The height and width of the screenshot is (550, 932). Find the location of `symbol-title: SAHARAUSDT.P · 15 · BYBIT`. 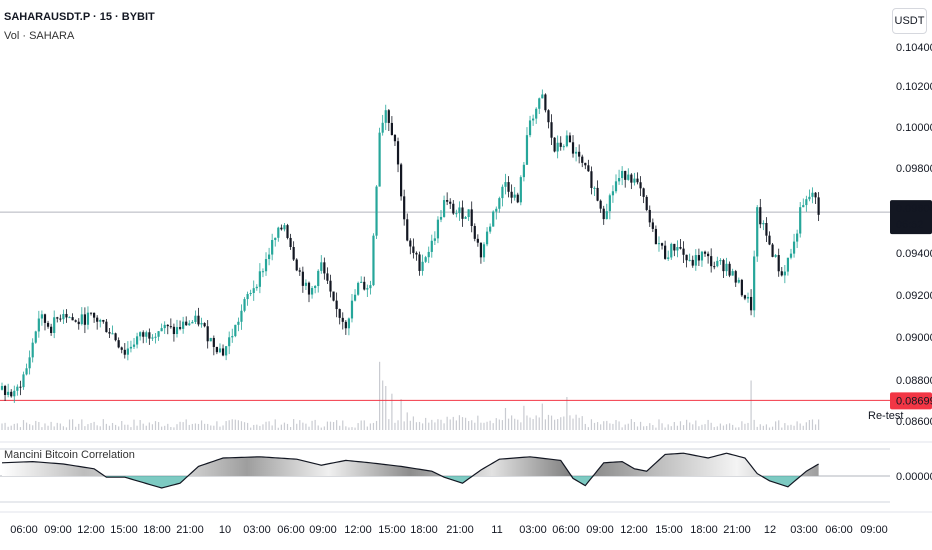

symbol-title: SAHARAUSDT.P · 15 · BYBIT is located at coordinates (79, 17).